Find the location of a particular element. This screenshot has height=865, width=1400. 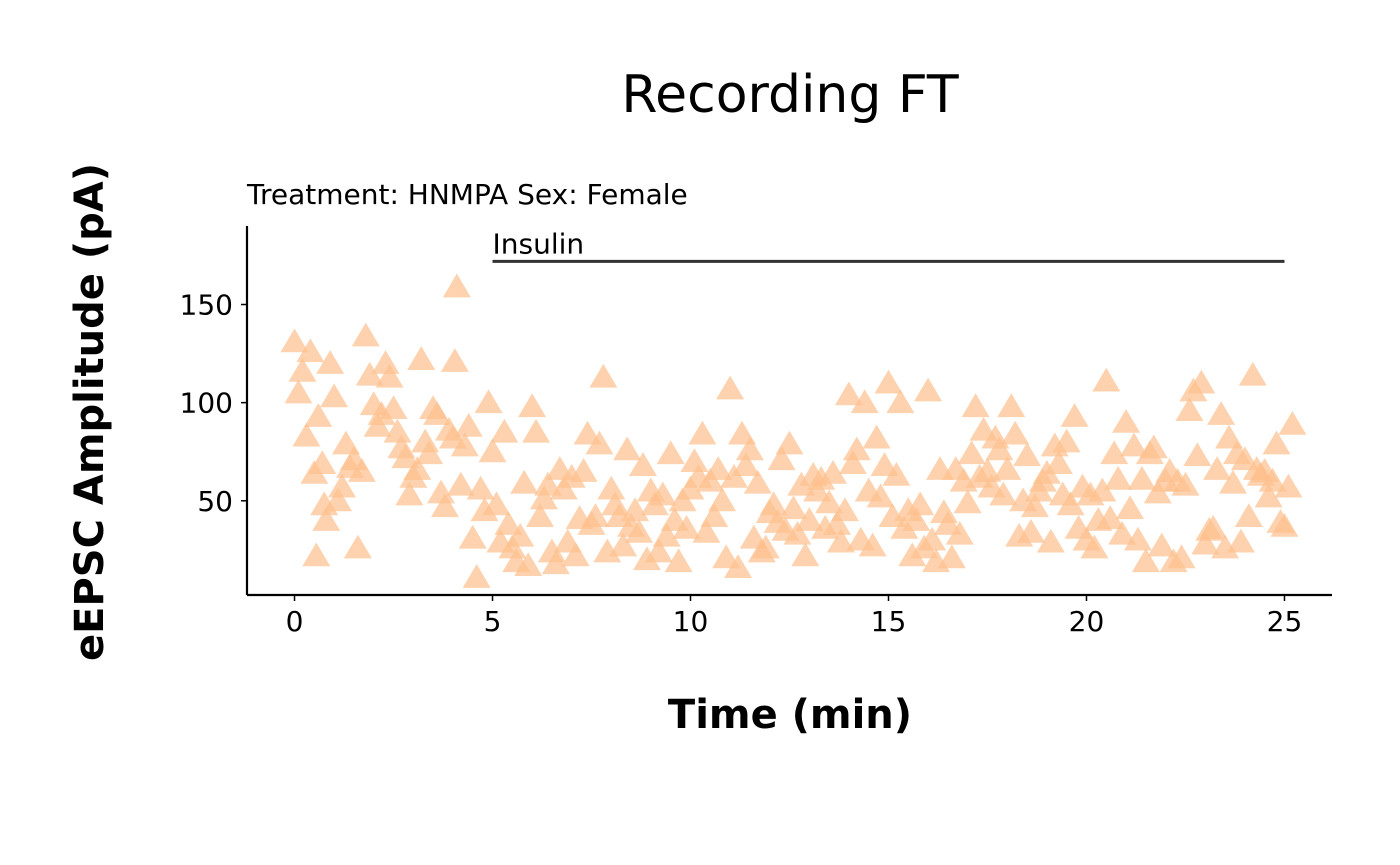

x-tick-label: 5 is located at coordinates (493, 621).